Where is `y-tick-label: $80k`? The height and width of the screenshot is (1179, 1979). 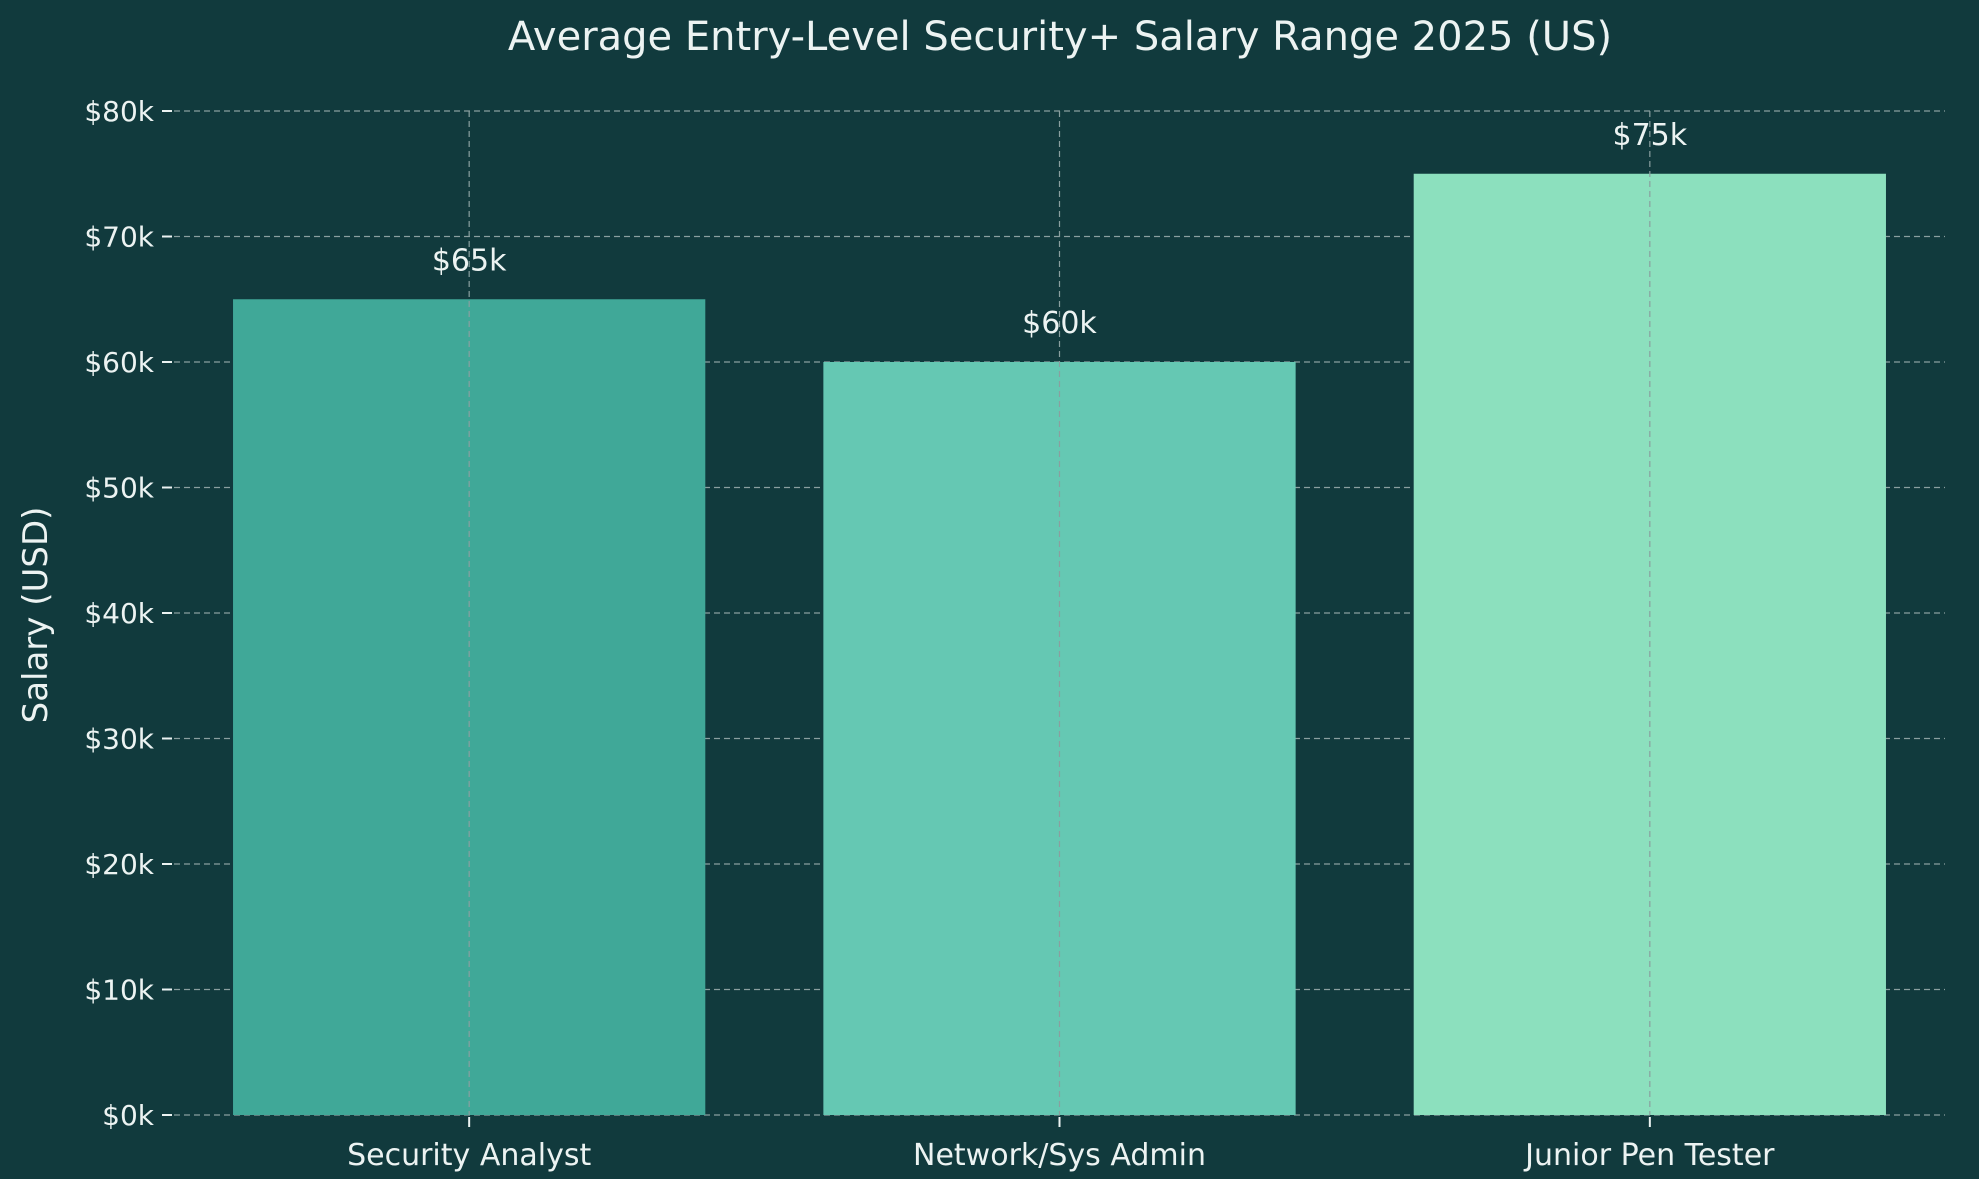 y-tick-label: $80k is located at coordinates (119, 111).